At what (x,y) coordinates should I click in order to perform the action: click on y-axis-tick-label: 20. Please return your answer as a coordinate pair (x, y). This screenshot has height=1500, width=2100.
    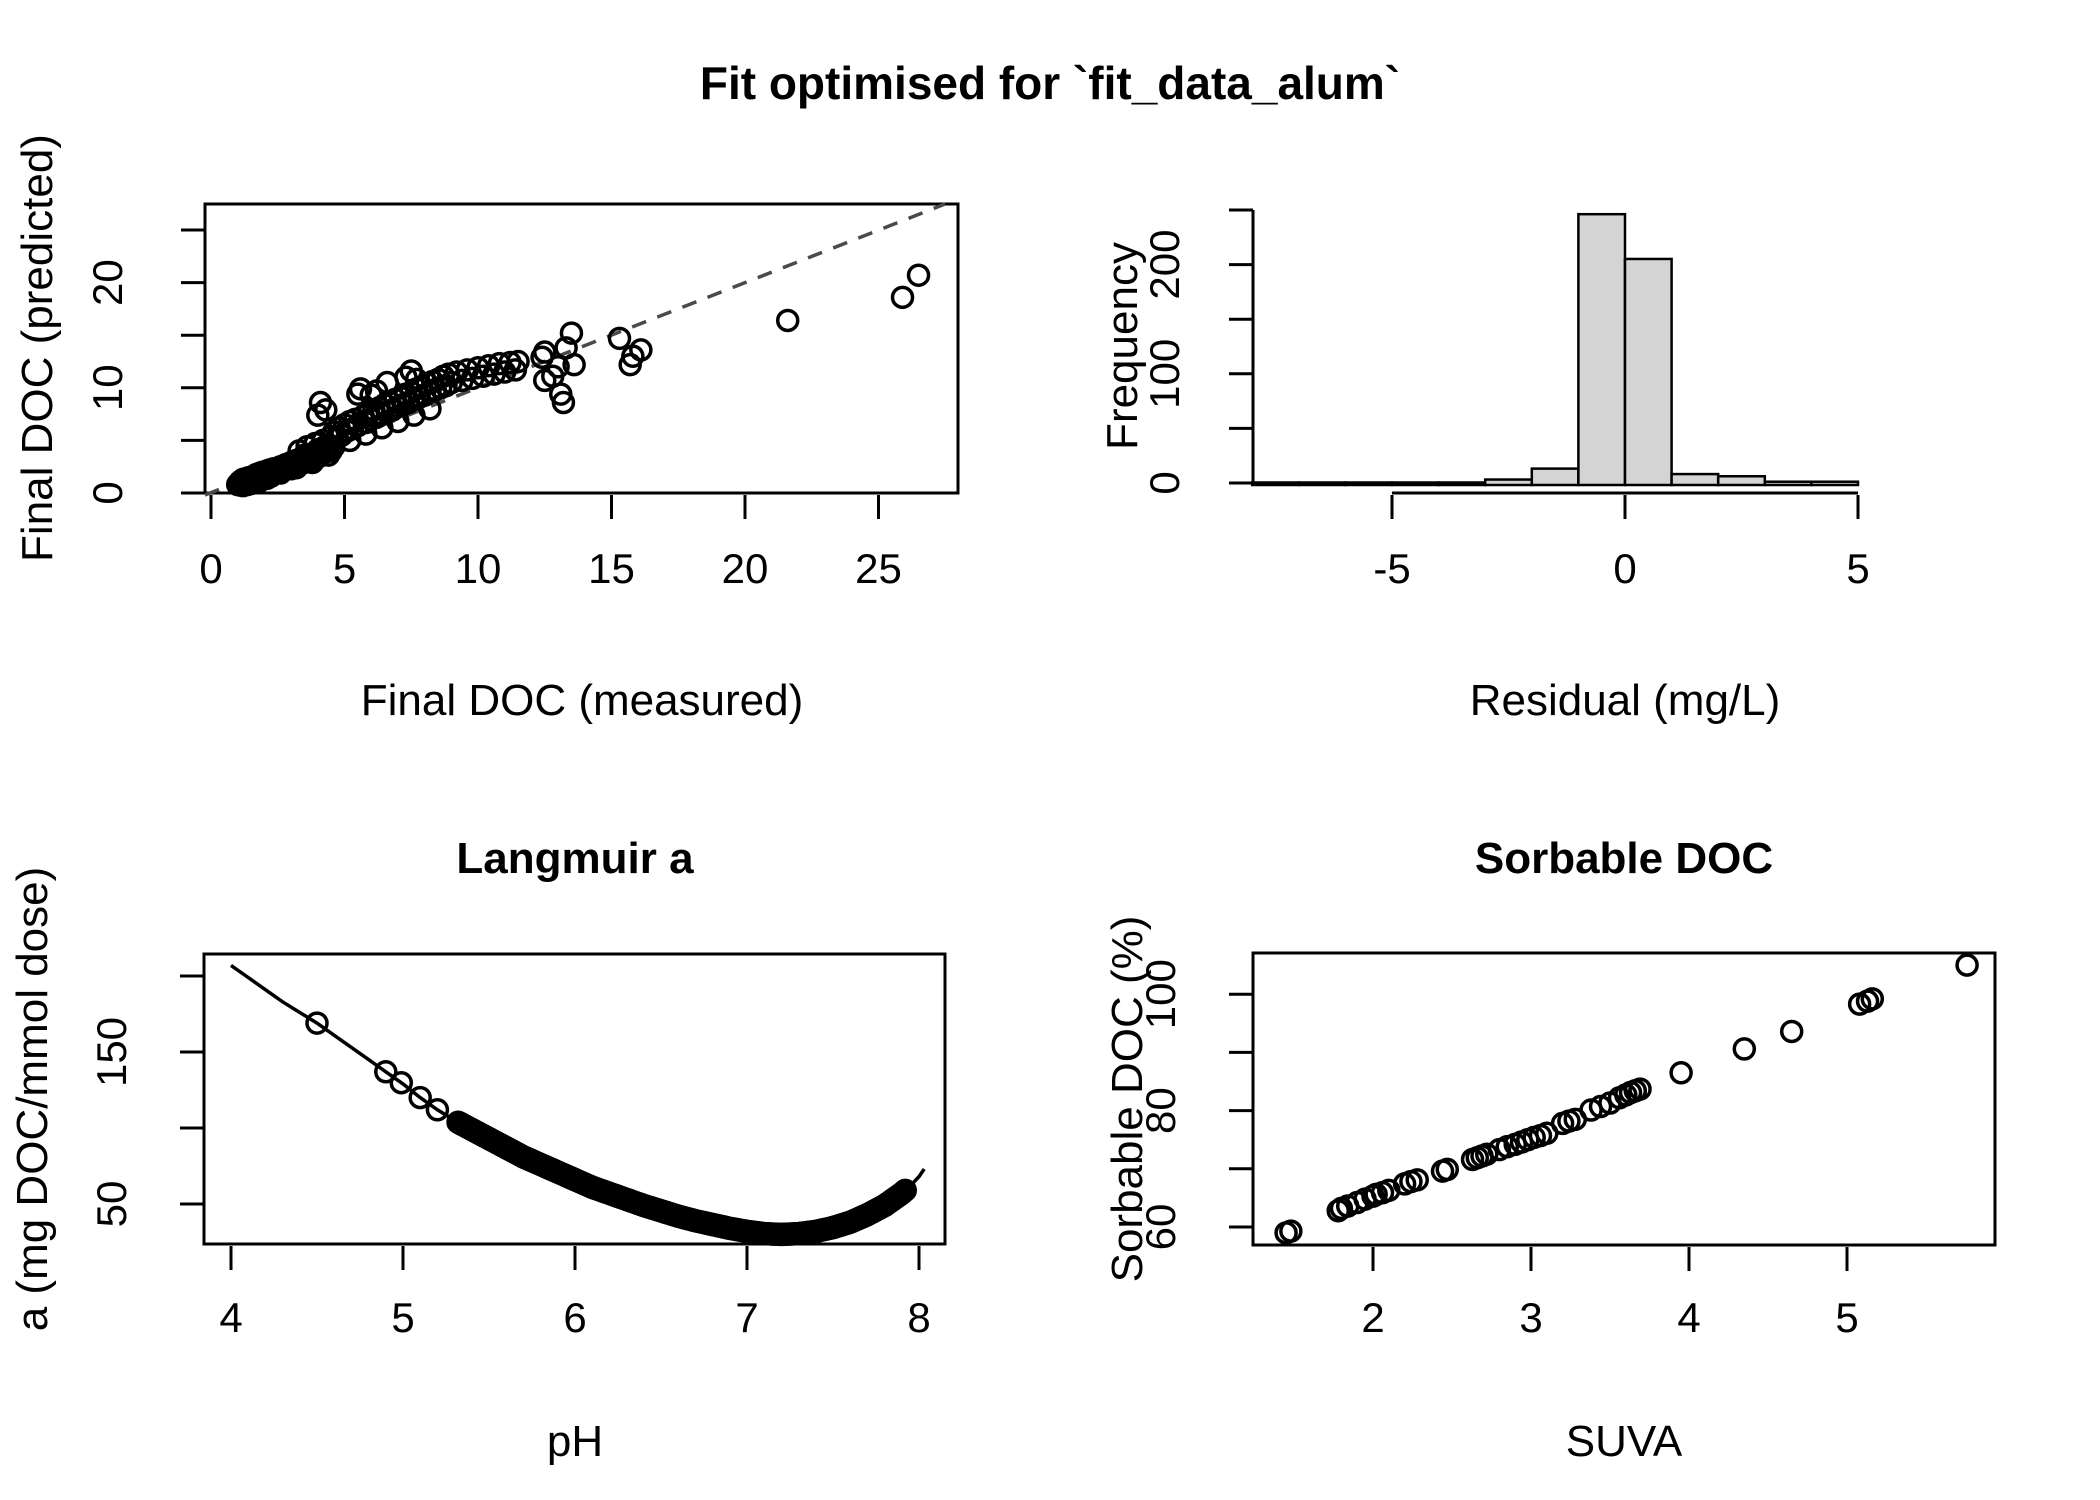
    Looking at the image, I should click on (107, 282).